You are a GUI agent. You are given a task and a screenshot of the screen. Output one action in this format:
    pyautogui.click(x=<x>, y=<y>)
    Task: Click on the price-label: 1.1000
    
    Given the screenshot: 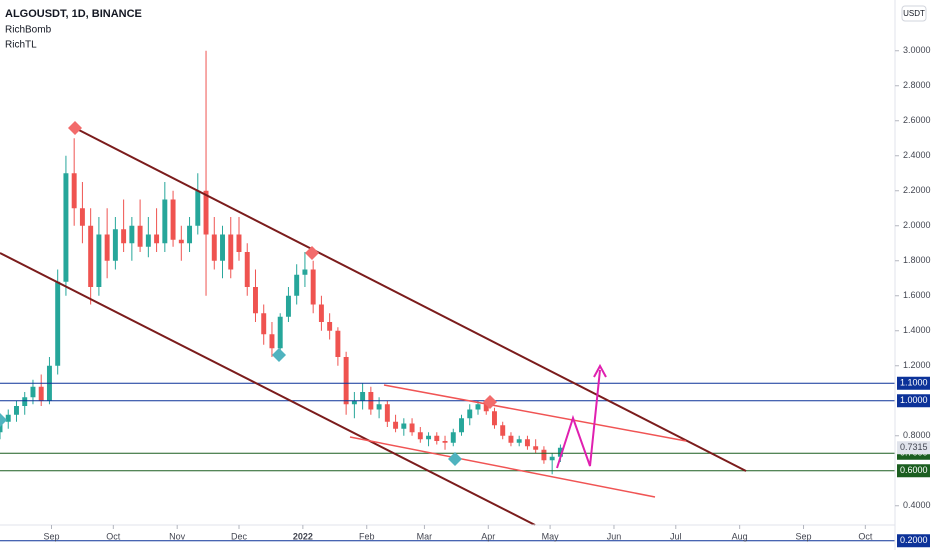 What is the action you would take?
    pyautogui.click(x=914, y=383)
    